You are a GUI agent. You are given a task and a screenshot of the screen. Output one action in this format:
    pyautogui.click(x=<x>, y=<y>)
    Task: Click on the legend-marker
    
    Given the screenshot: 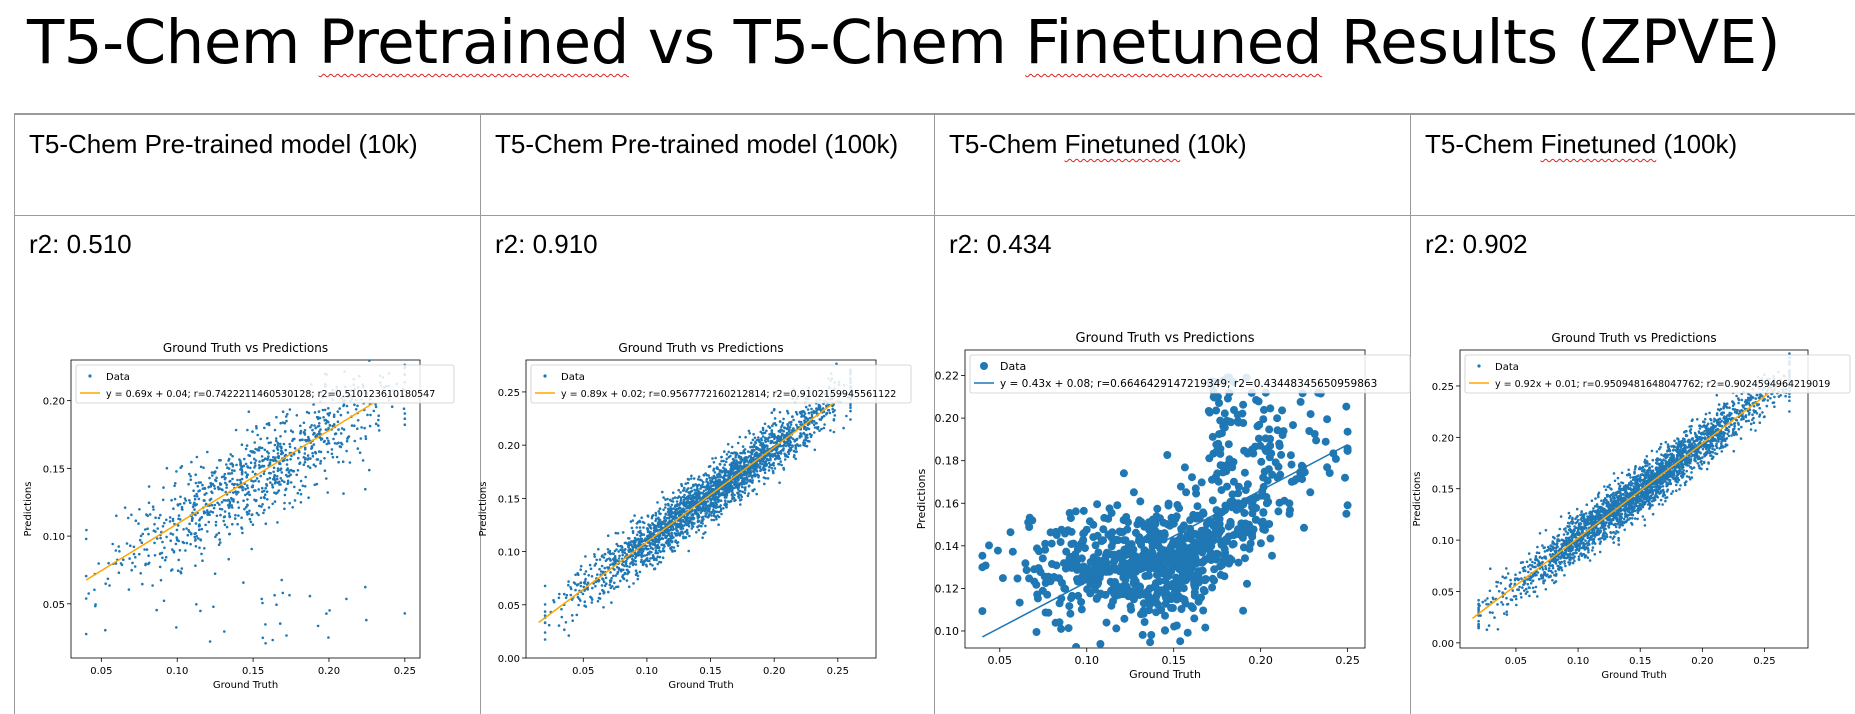 What is the action you would take?
    pyautogui.click(x=984, y=366)
    